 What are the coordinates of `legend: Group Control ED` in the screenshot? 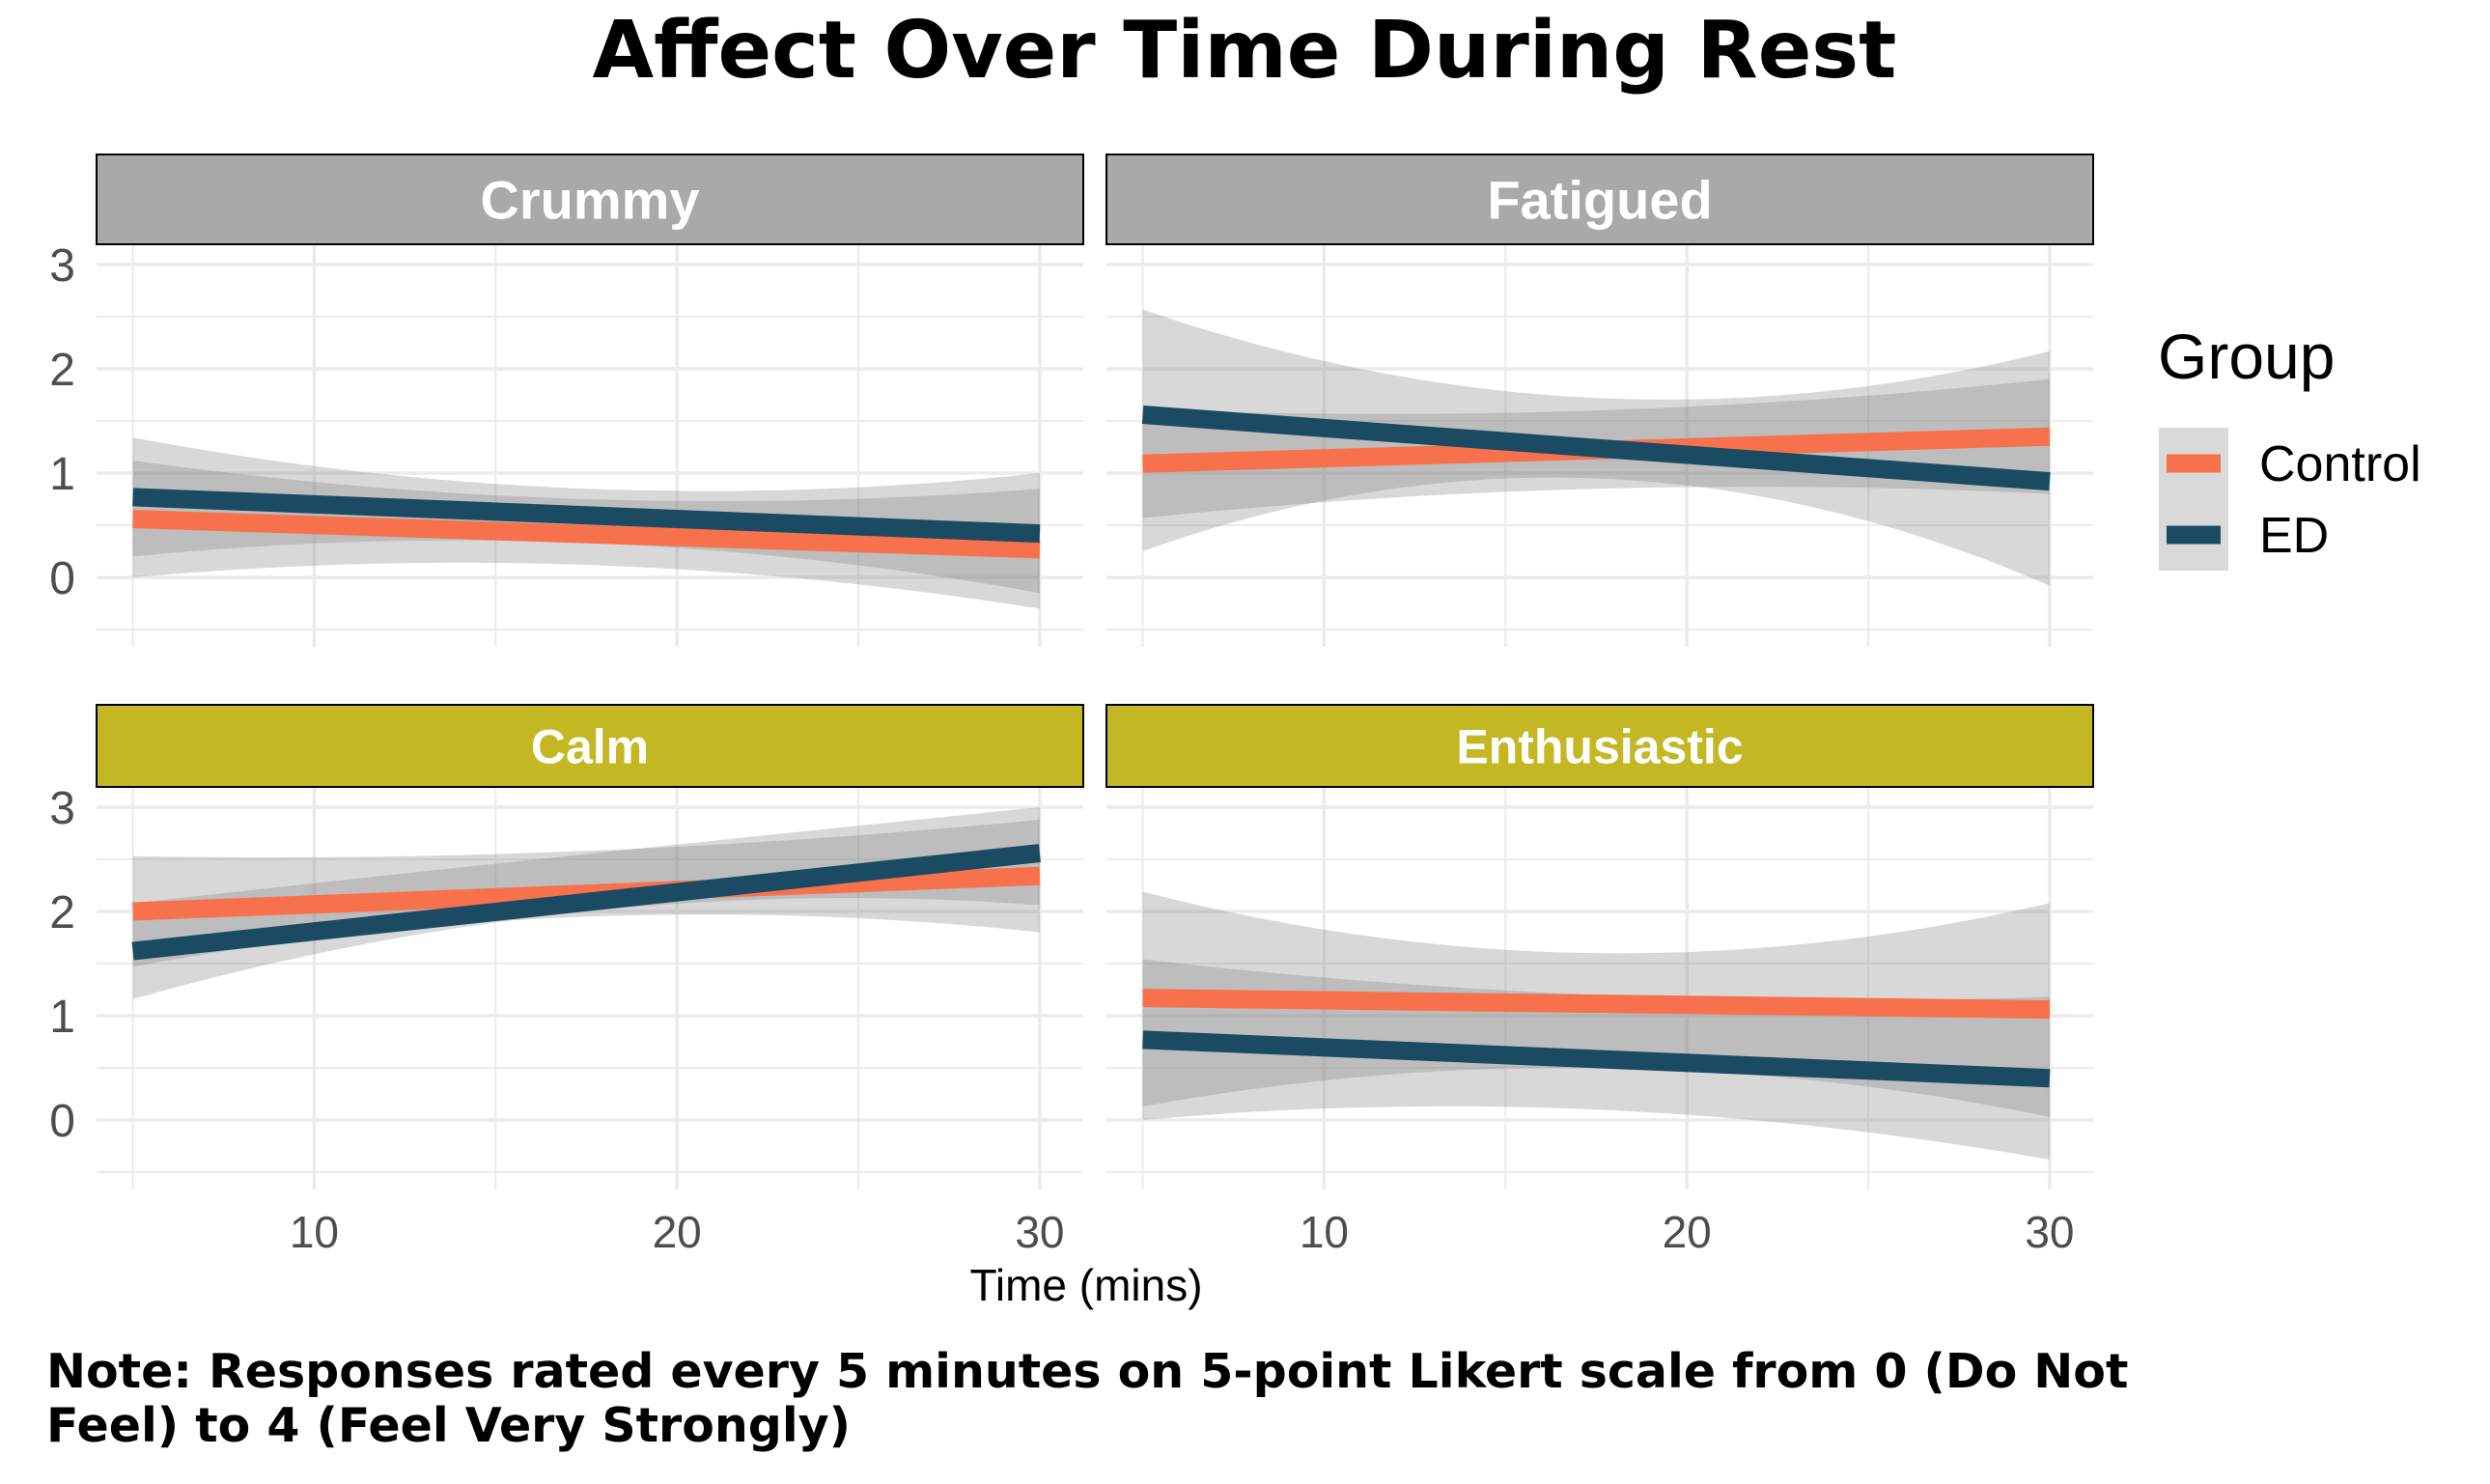 It's located at (2289, 446).